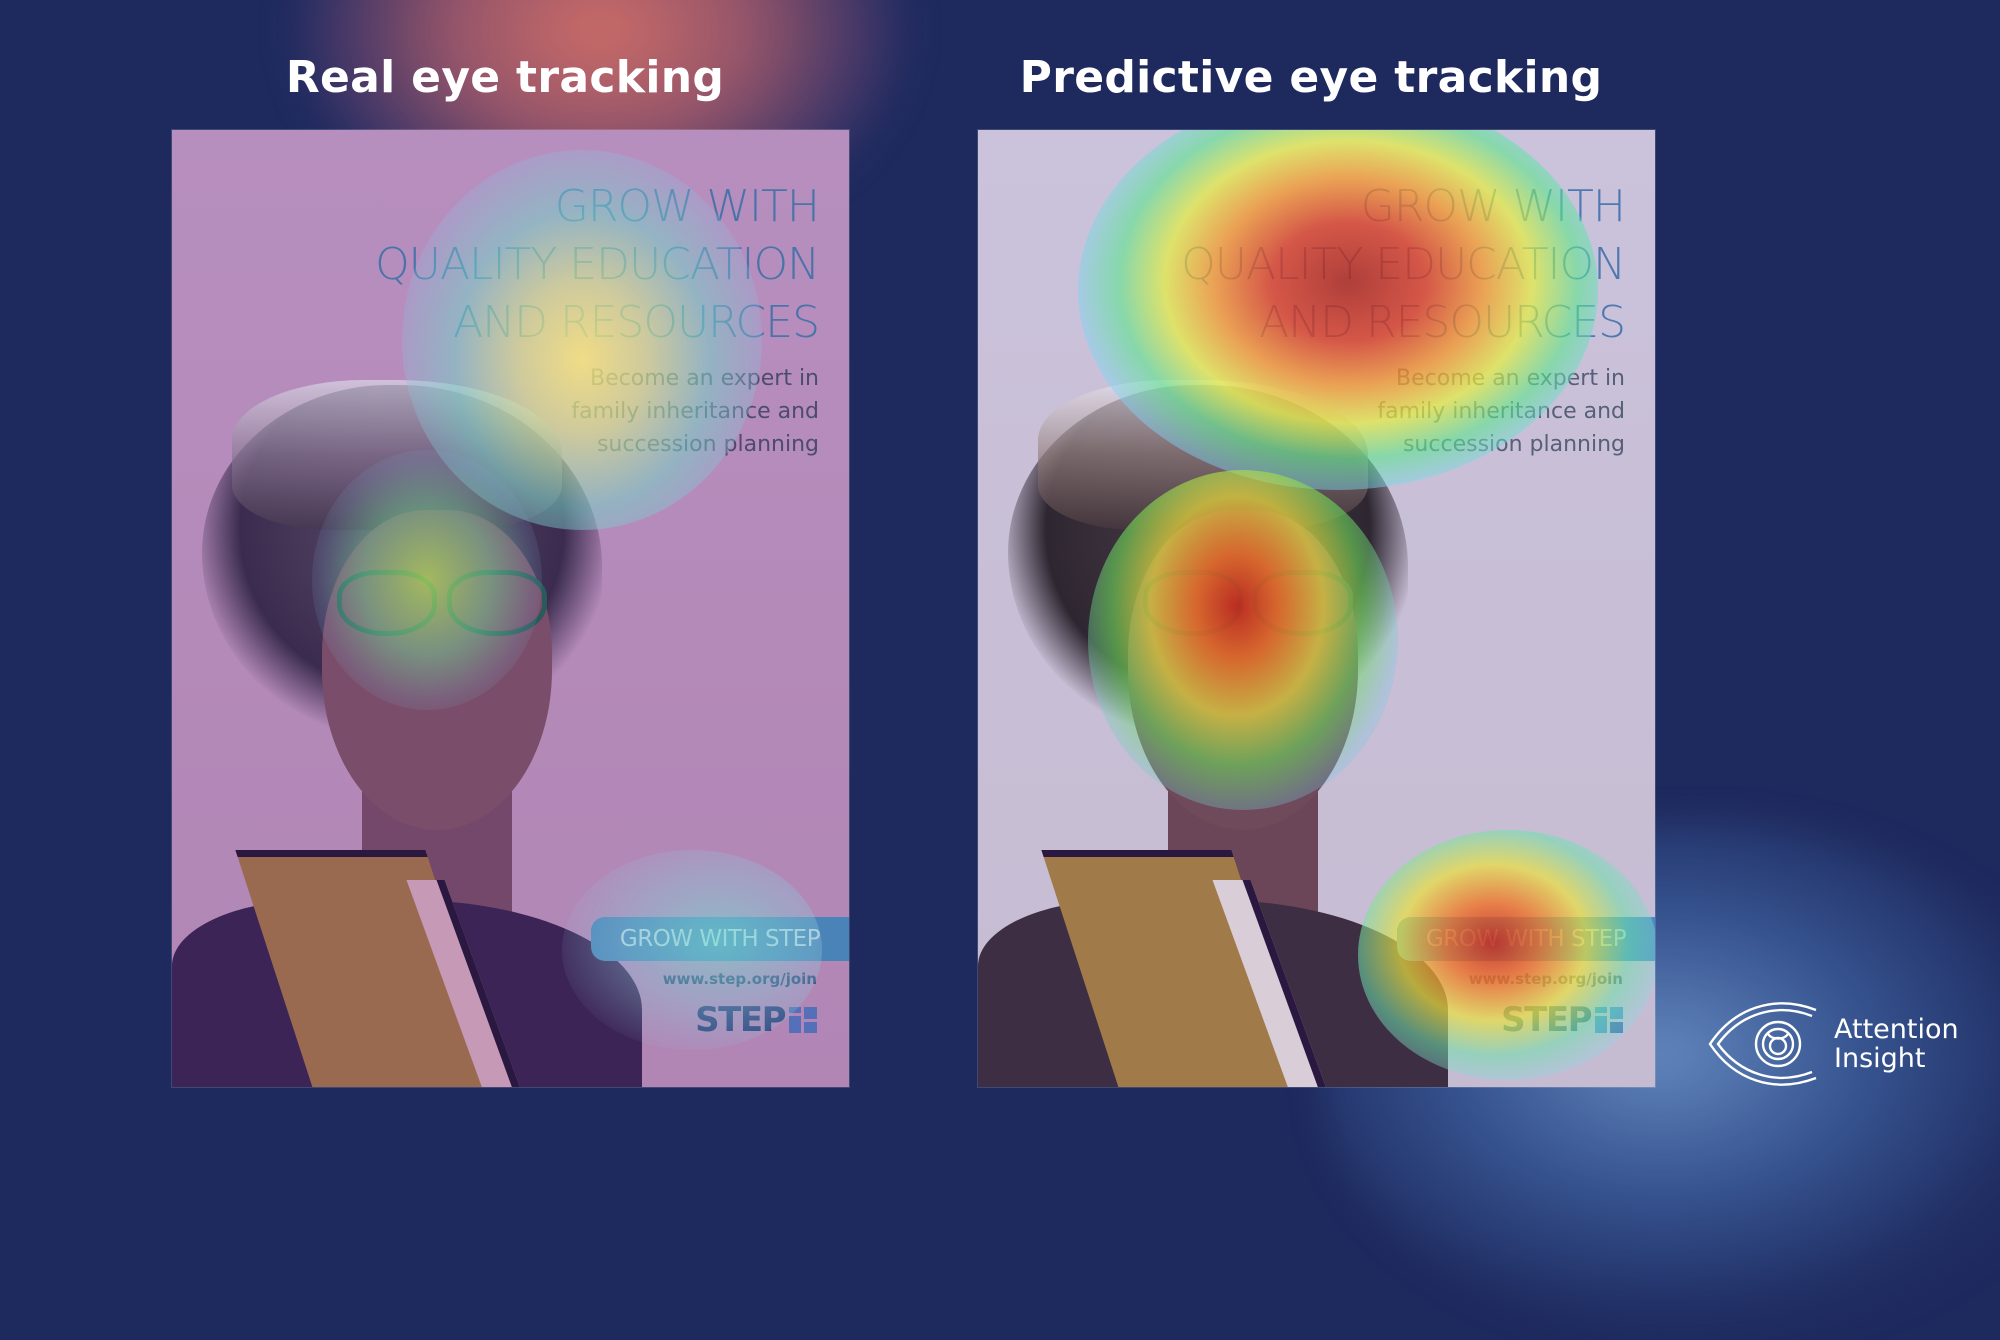 Image resolution: width=2000 pixels, height=1340 pixels. Describe the element at coordinates (1896, 1044) in the screenshot. I see `attention-insight-wordmark: Attention Insight` at that location.